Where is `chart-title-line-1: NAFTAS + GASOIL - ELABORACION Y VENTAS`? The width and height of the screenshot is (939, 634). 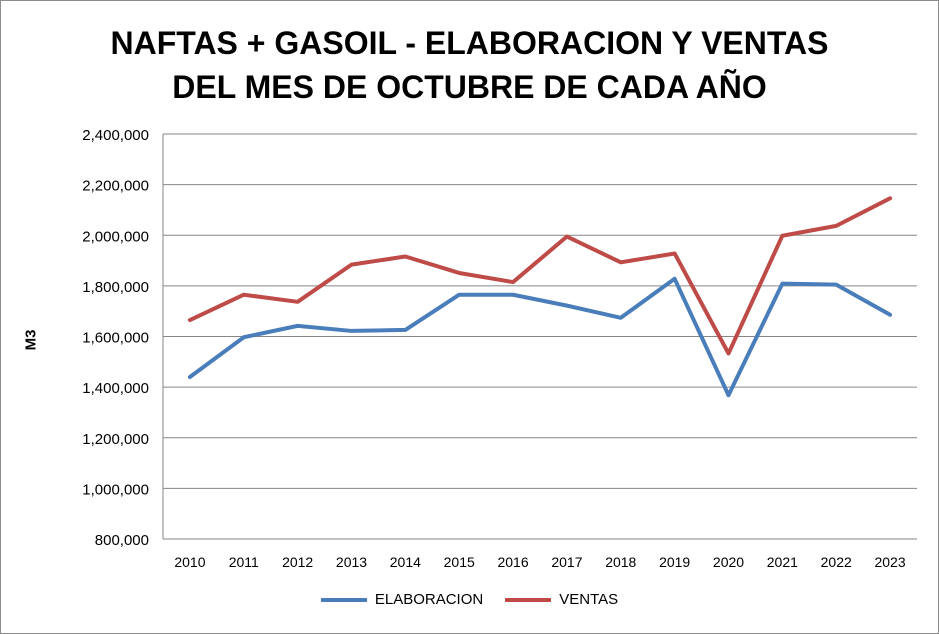
chart-title-line-1: NAFTAS + GASOIL - ELABORACION Y VENTAS is located at coordinates (469, 43).